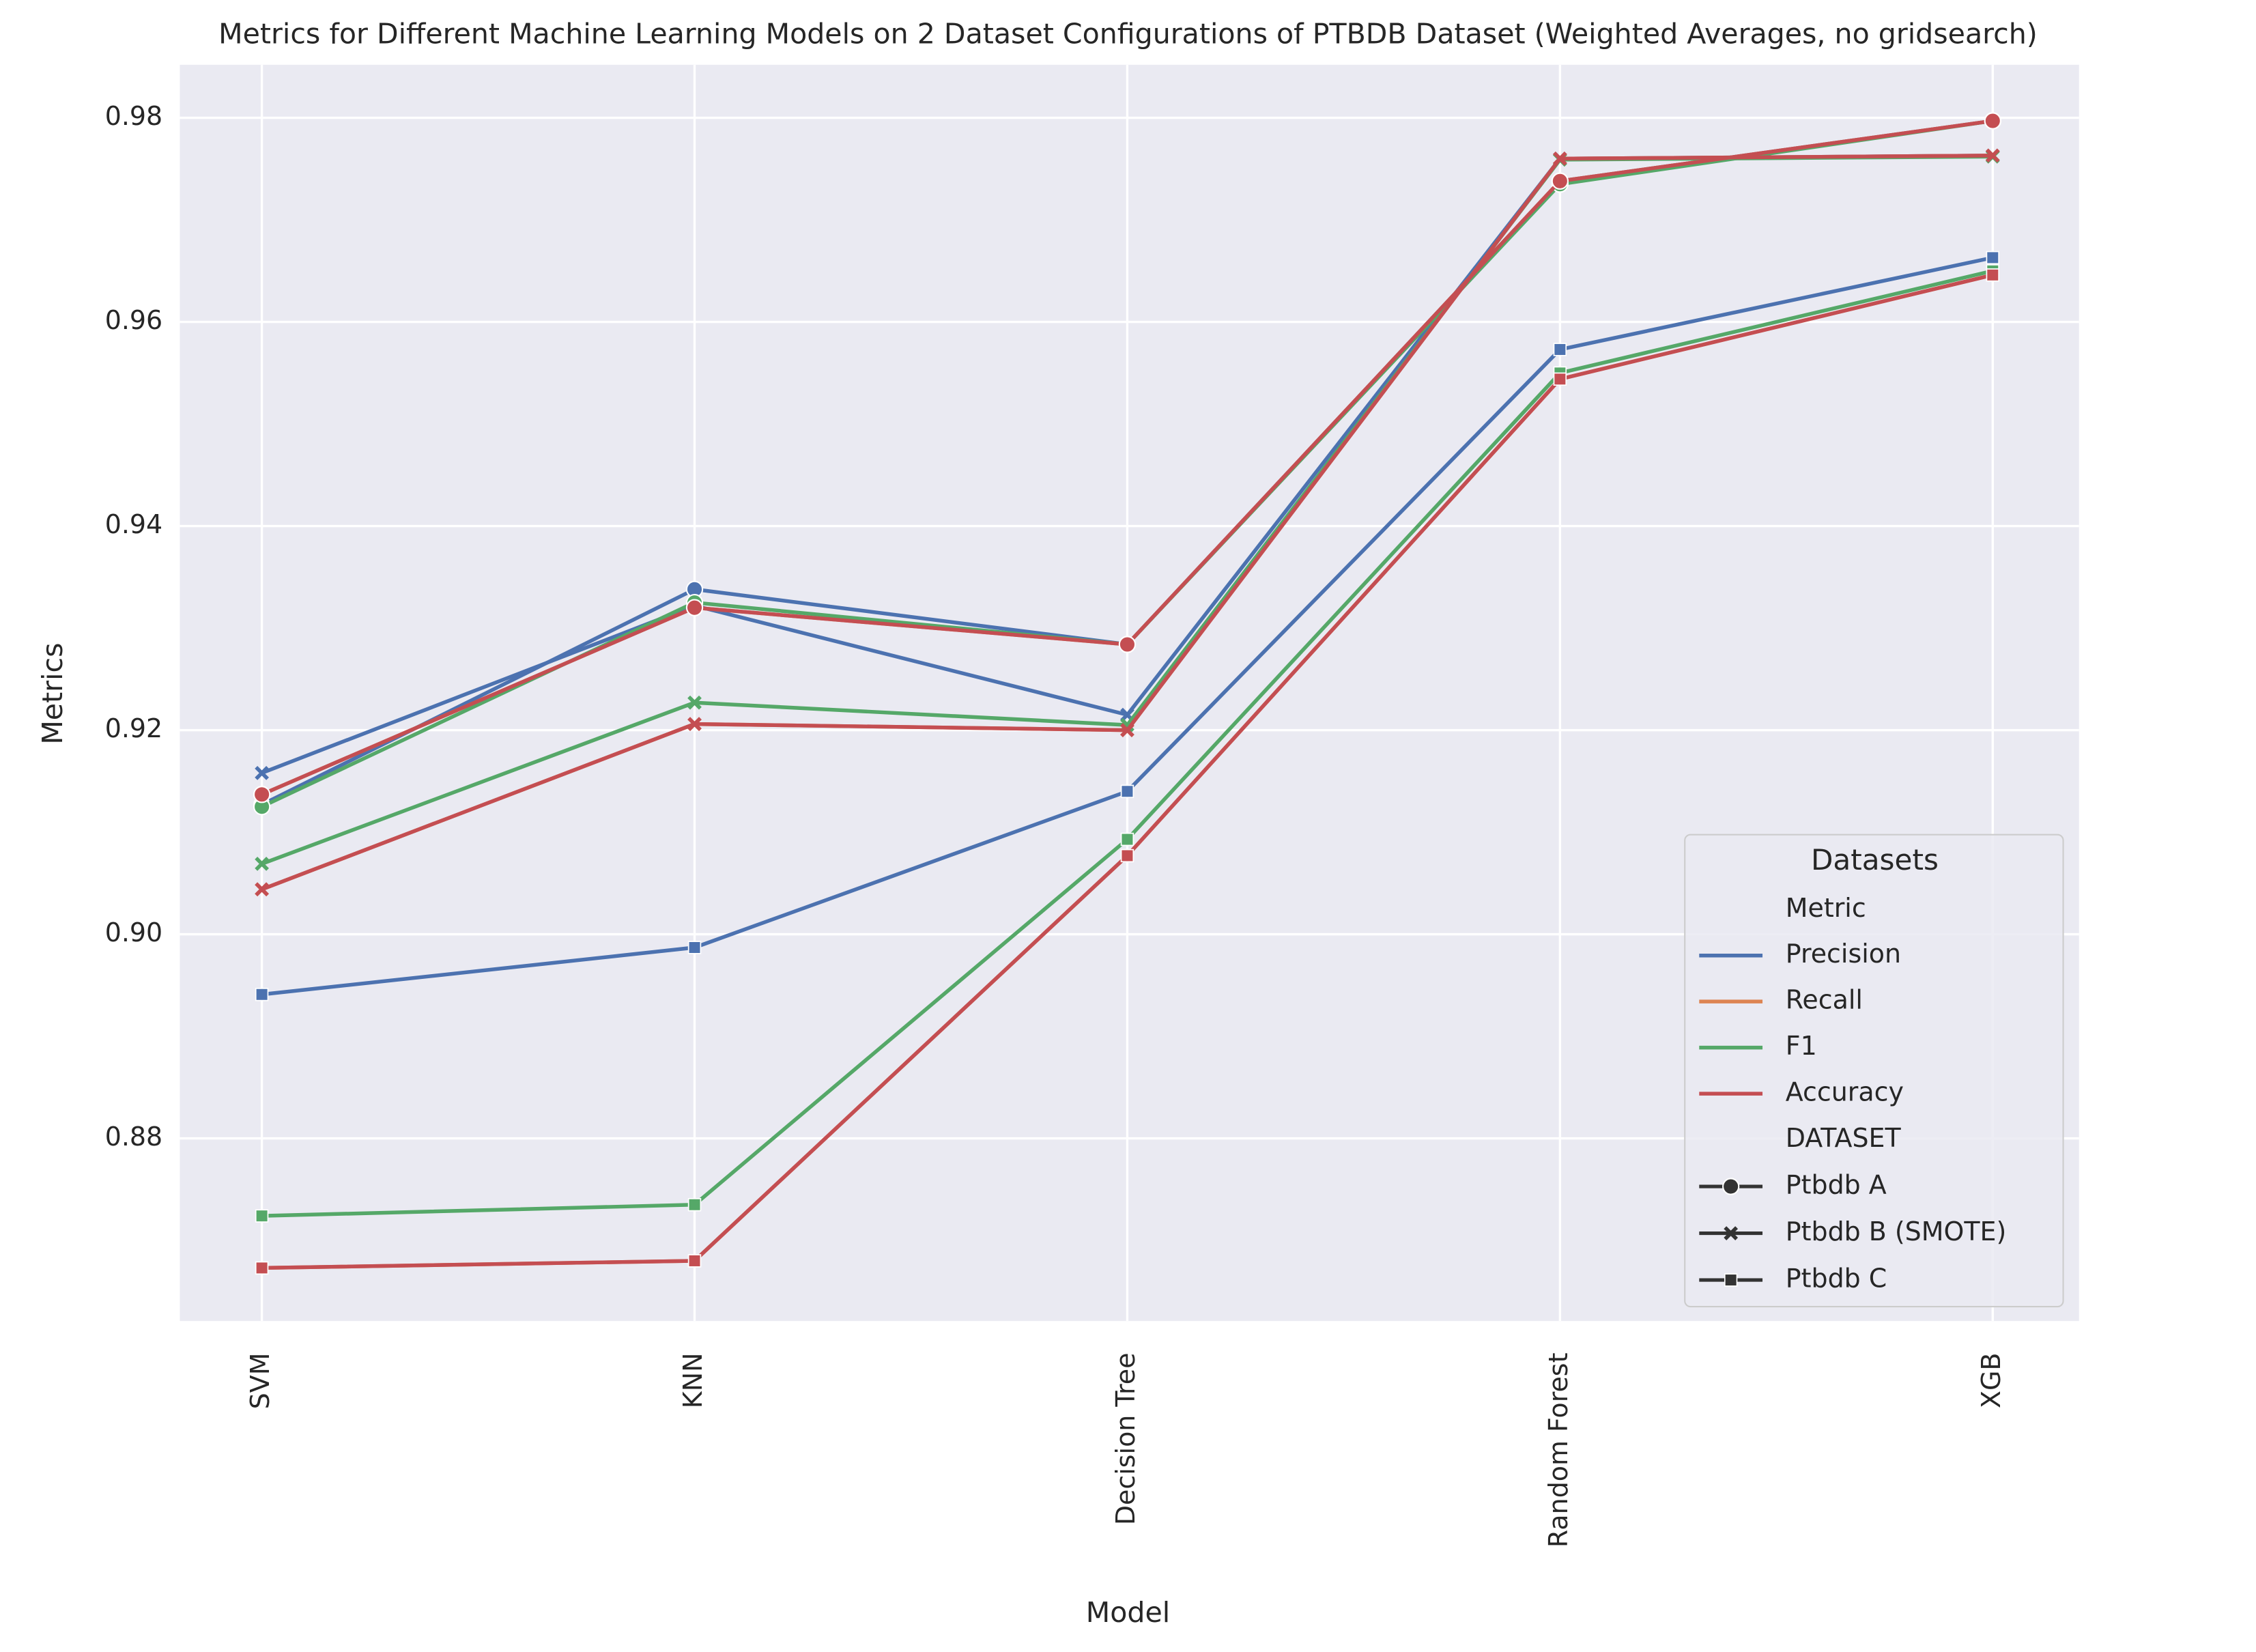 The image size is (2256, 1652). I want to click on x-tick-label: Decision Tree, so click(1126, 1439).